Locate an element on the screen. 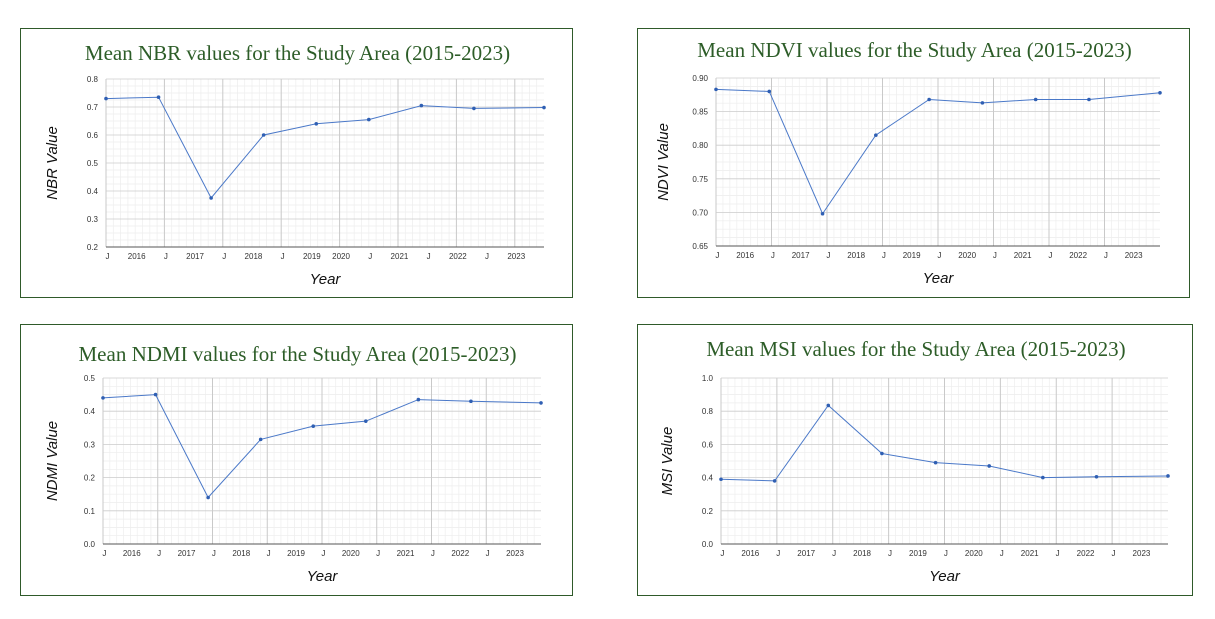 The width and height of the screenshot is (1215, 619). y-tick-label: 0.8 is located at coordinates (93, 79).